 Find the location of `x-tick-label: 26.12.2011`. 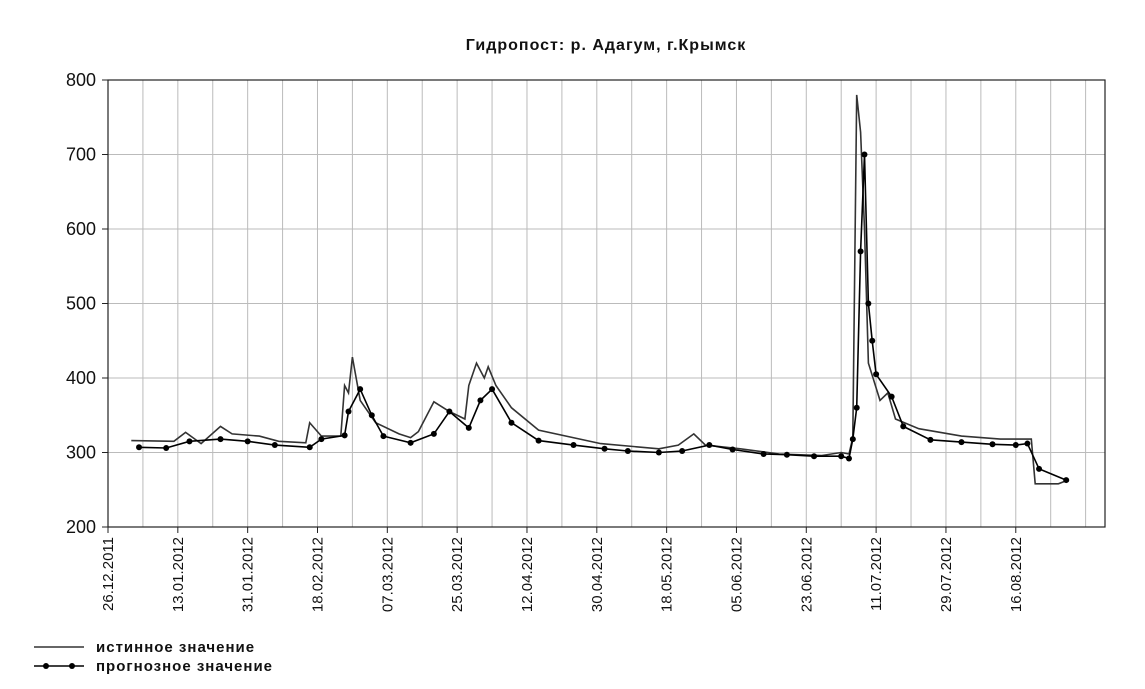

x-tick-label: 26.12.2011 is located at coordinates (108, 574).